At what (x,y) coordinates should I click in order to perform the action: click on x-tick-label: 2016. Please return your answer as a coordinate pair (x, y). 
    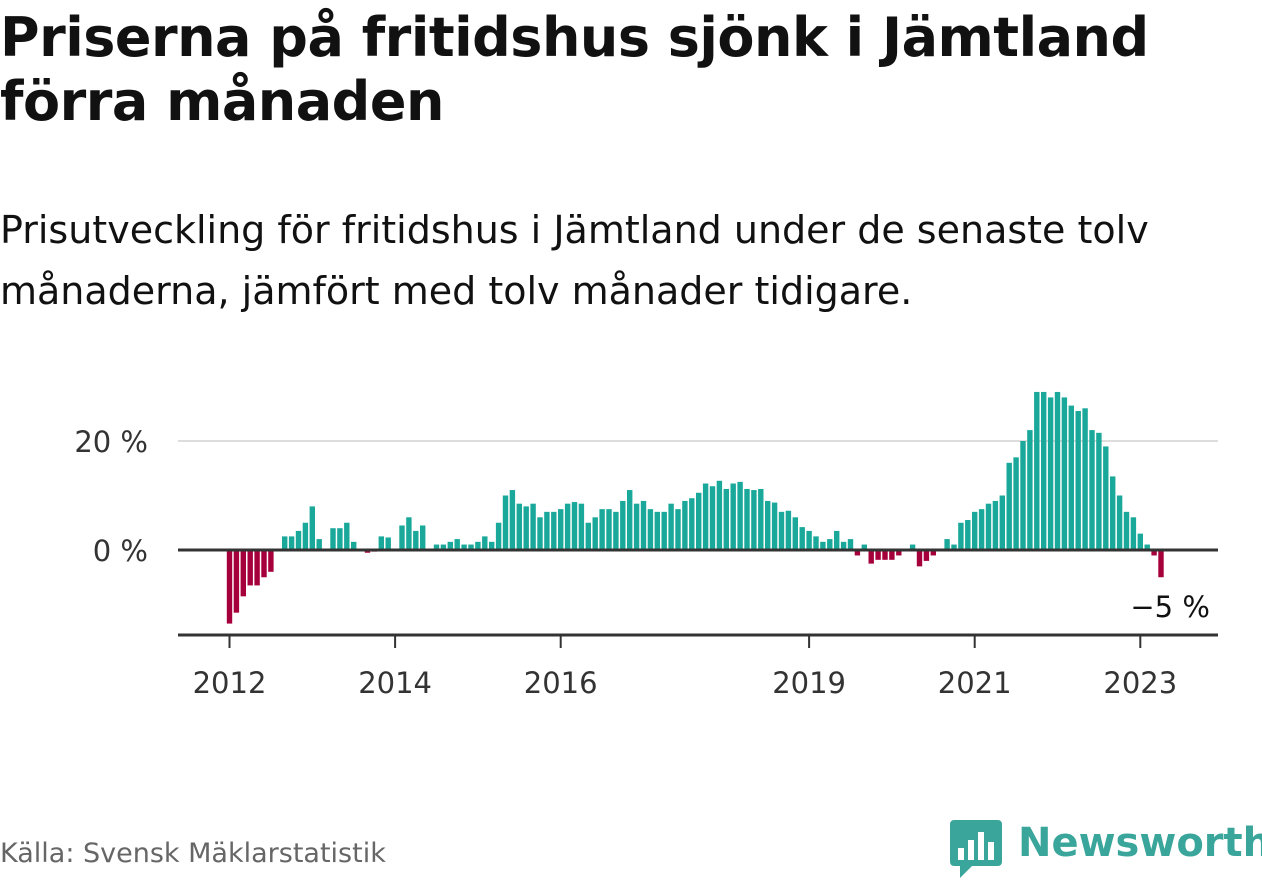
    Looking at the image, I should click on (561, 683).